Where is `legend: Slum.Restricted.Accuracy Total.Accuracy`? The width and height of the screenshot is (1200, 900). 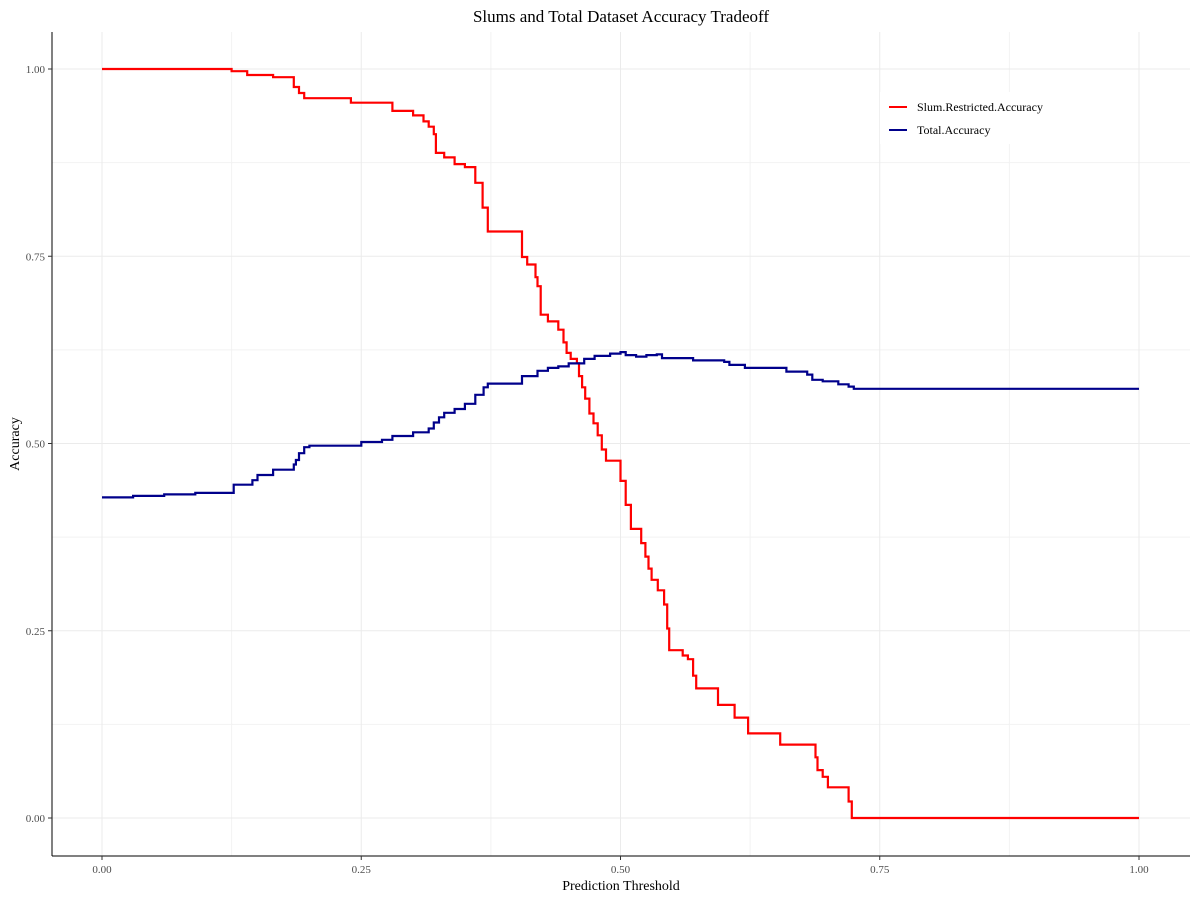 legend: Slum.Restricted.Accuracy Total.Accuracy is located at coordinates (967, 118).